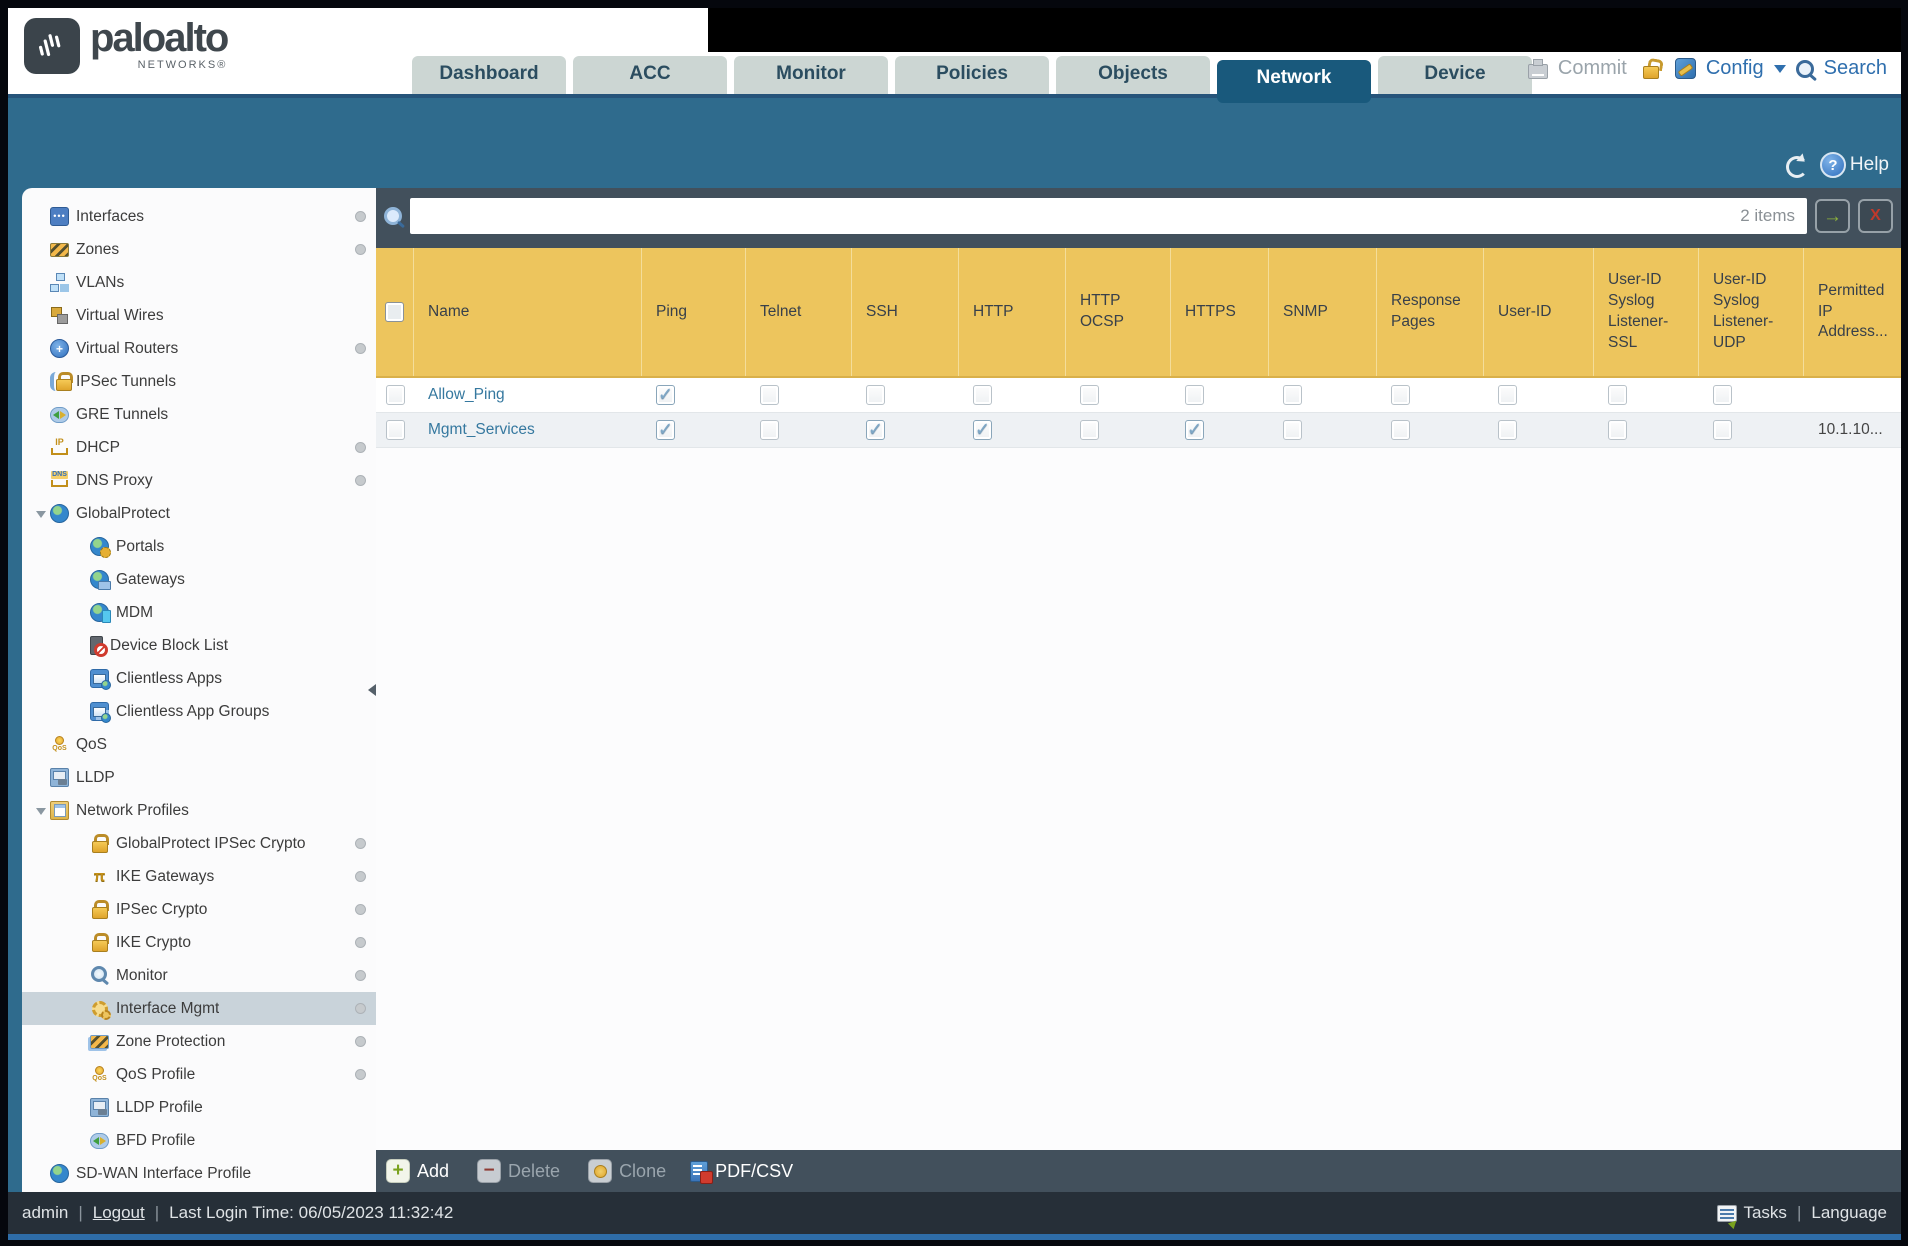 The image size is (1908, 1246). What do you see at coordinates (1796, 167) in the screenshot?
I see `refresh-icon` at bounding box center [1796, 167].